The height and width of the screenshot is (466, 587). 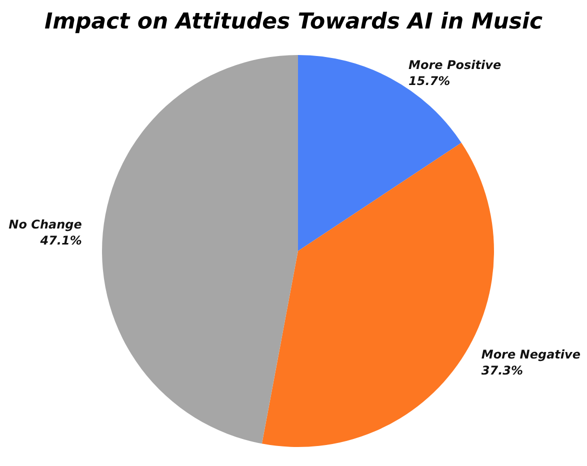 I want to click on data-label: 47.1%, so click(x=60, y=240).